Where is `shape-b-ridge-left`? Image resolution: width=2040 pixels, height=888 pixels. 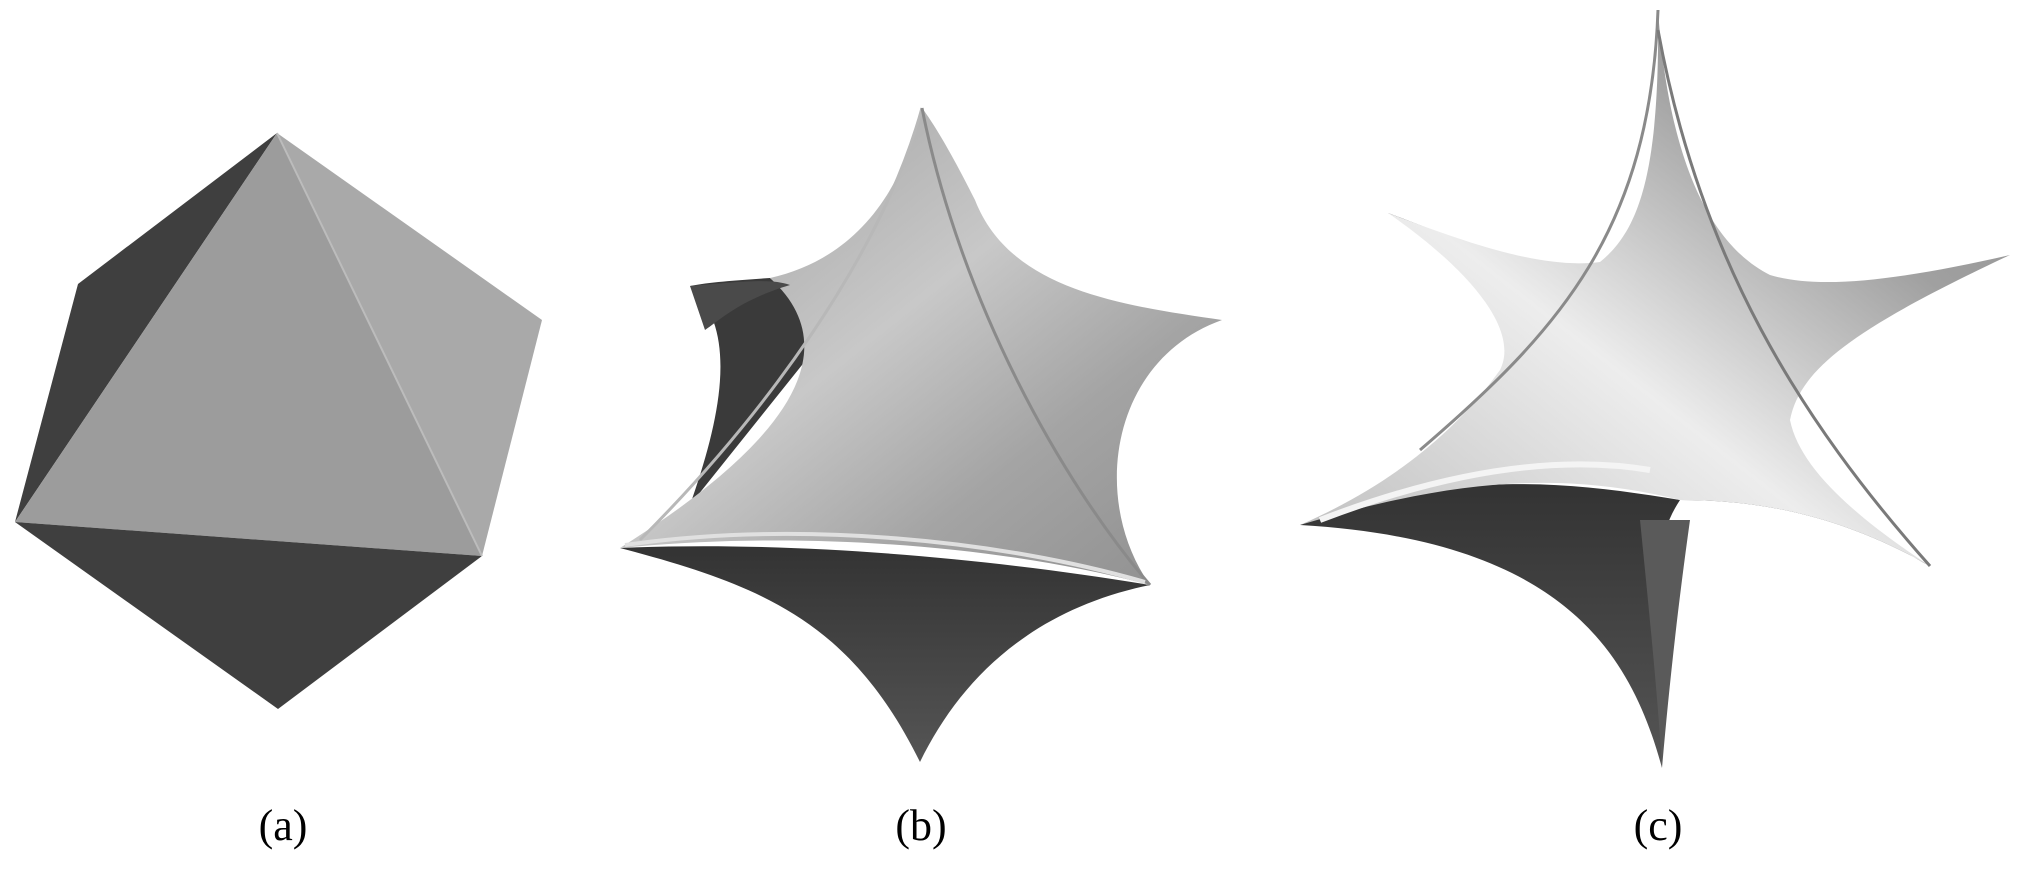
shape-b-ridge-left is located at coordinates (781, 324).